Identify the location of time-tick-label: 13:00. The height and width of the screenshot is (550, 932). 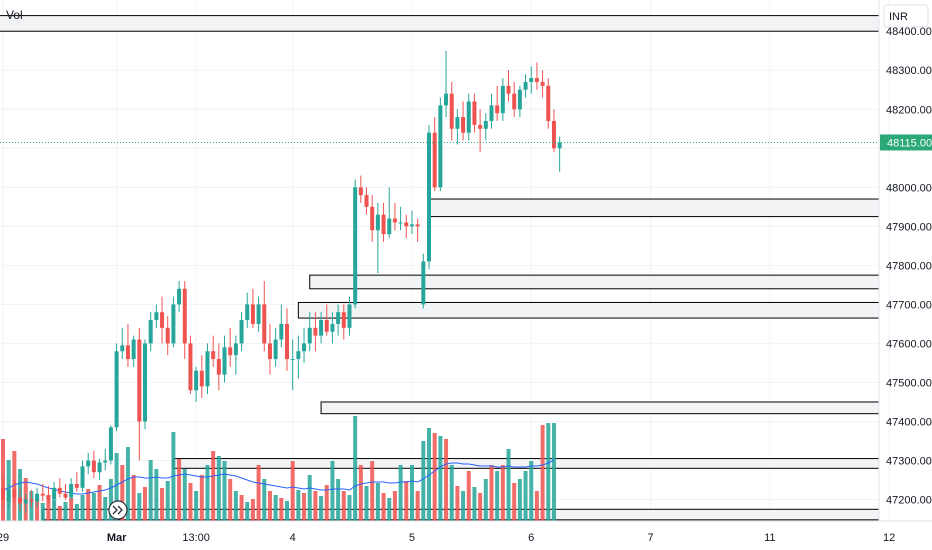
(196, 538).